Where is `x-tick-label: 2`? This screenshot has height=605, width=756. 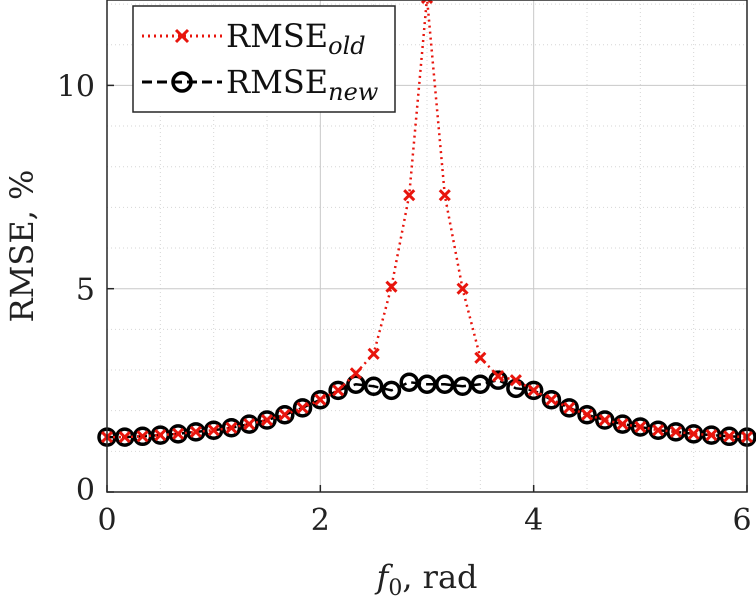
x-tick-label: 2 is located at coordinates (320, 520).